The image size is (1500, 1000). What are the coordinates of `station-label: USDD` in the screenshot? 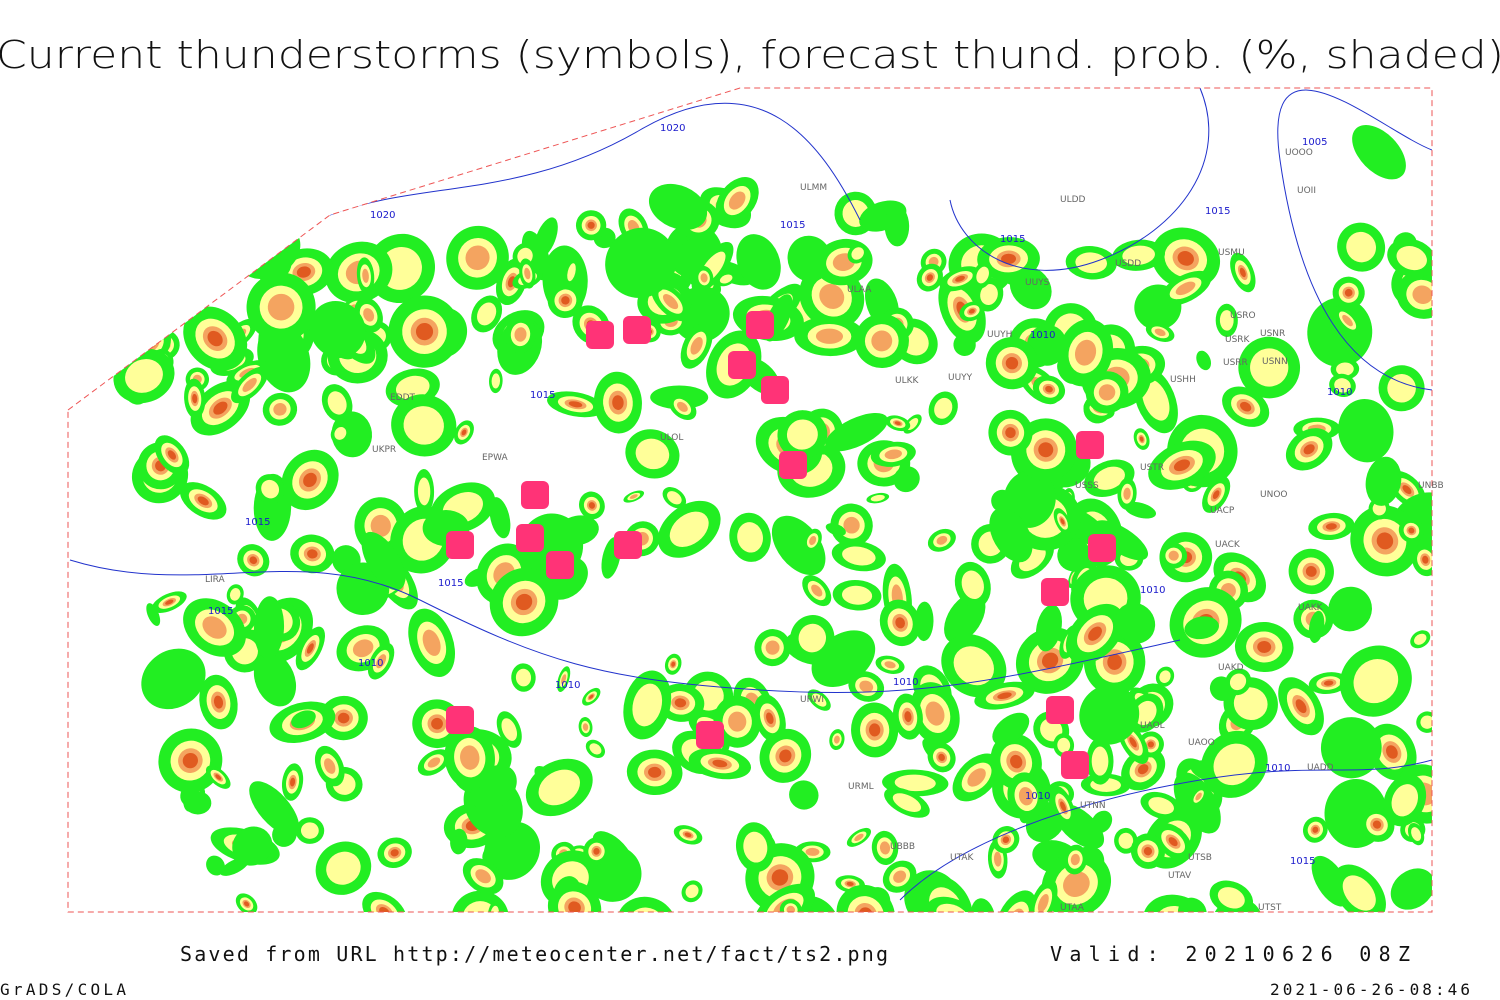 It's located at (1128, 264).